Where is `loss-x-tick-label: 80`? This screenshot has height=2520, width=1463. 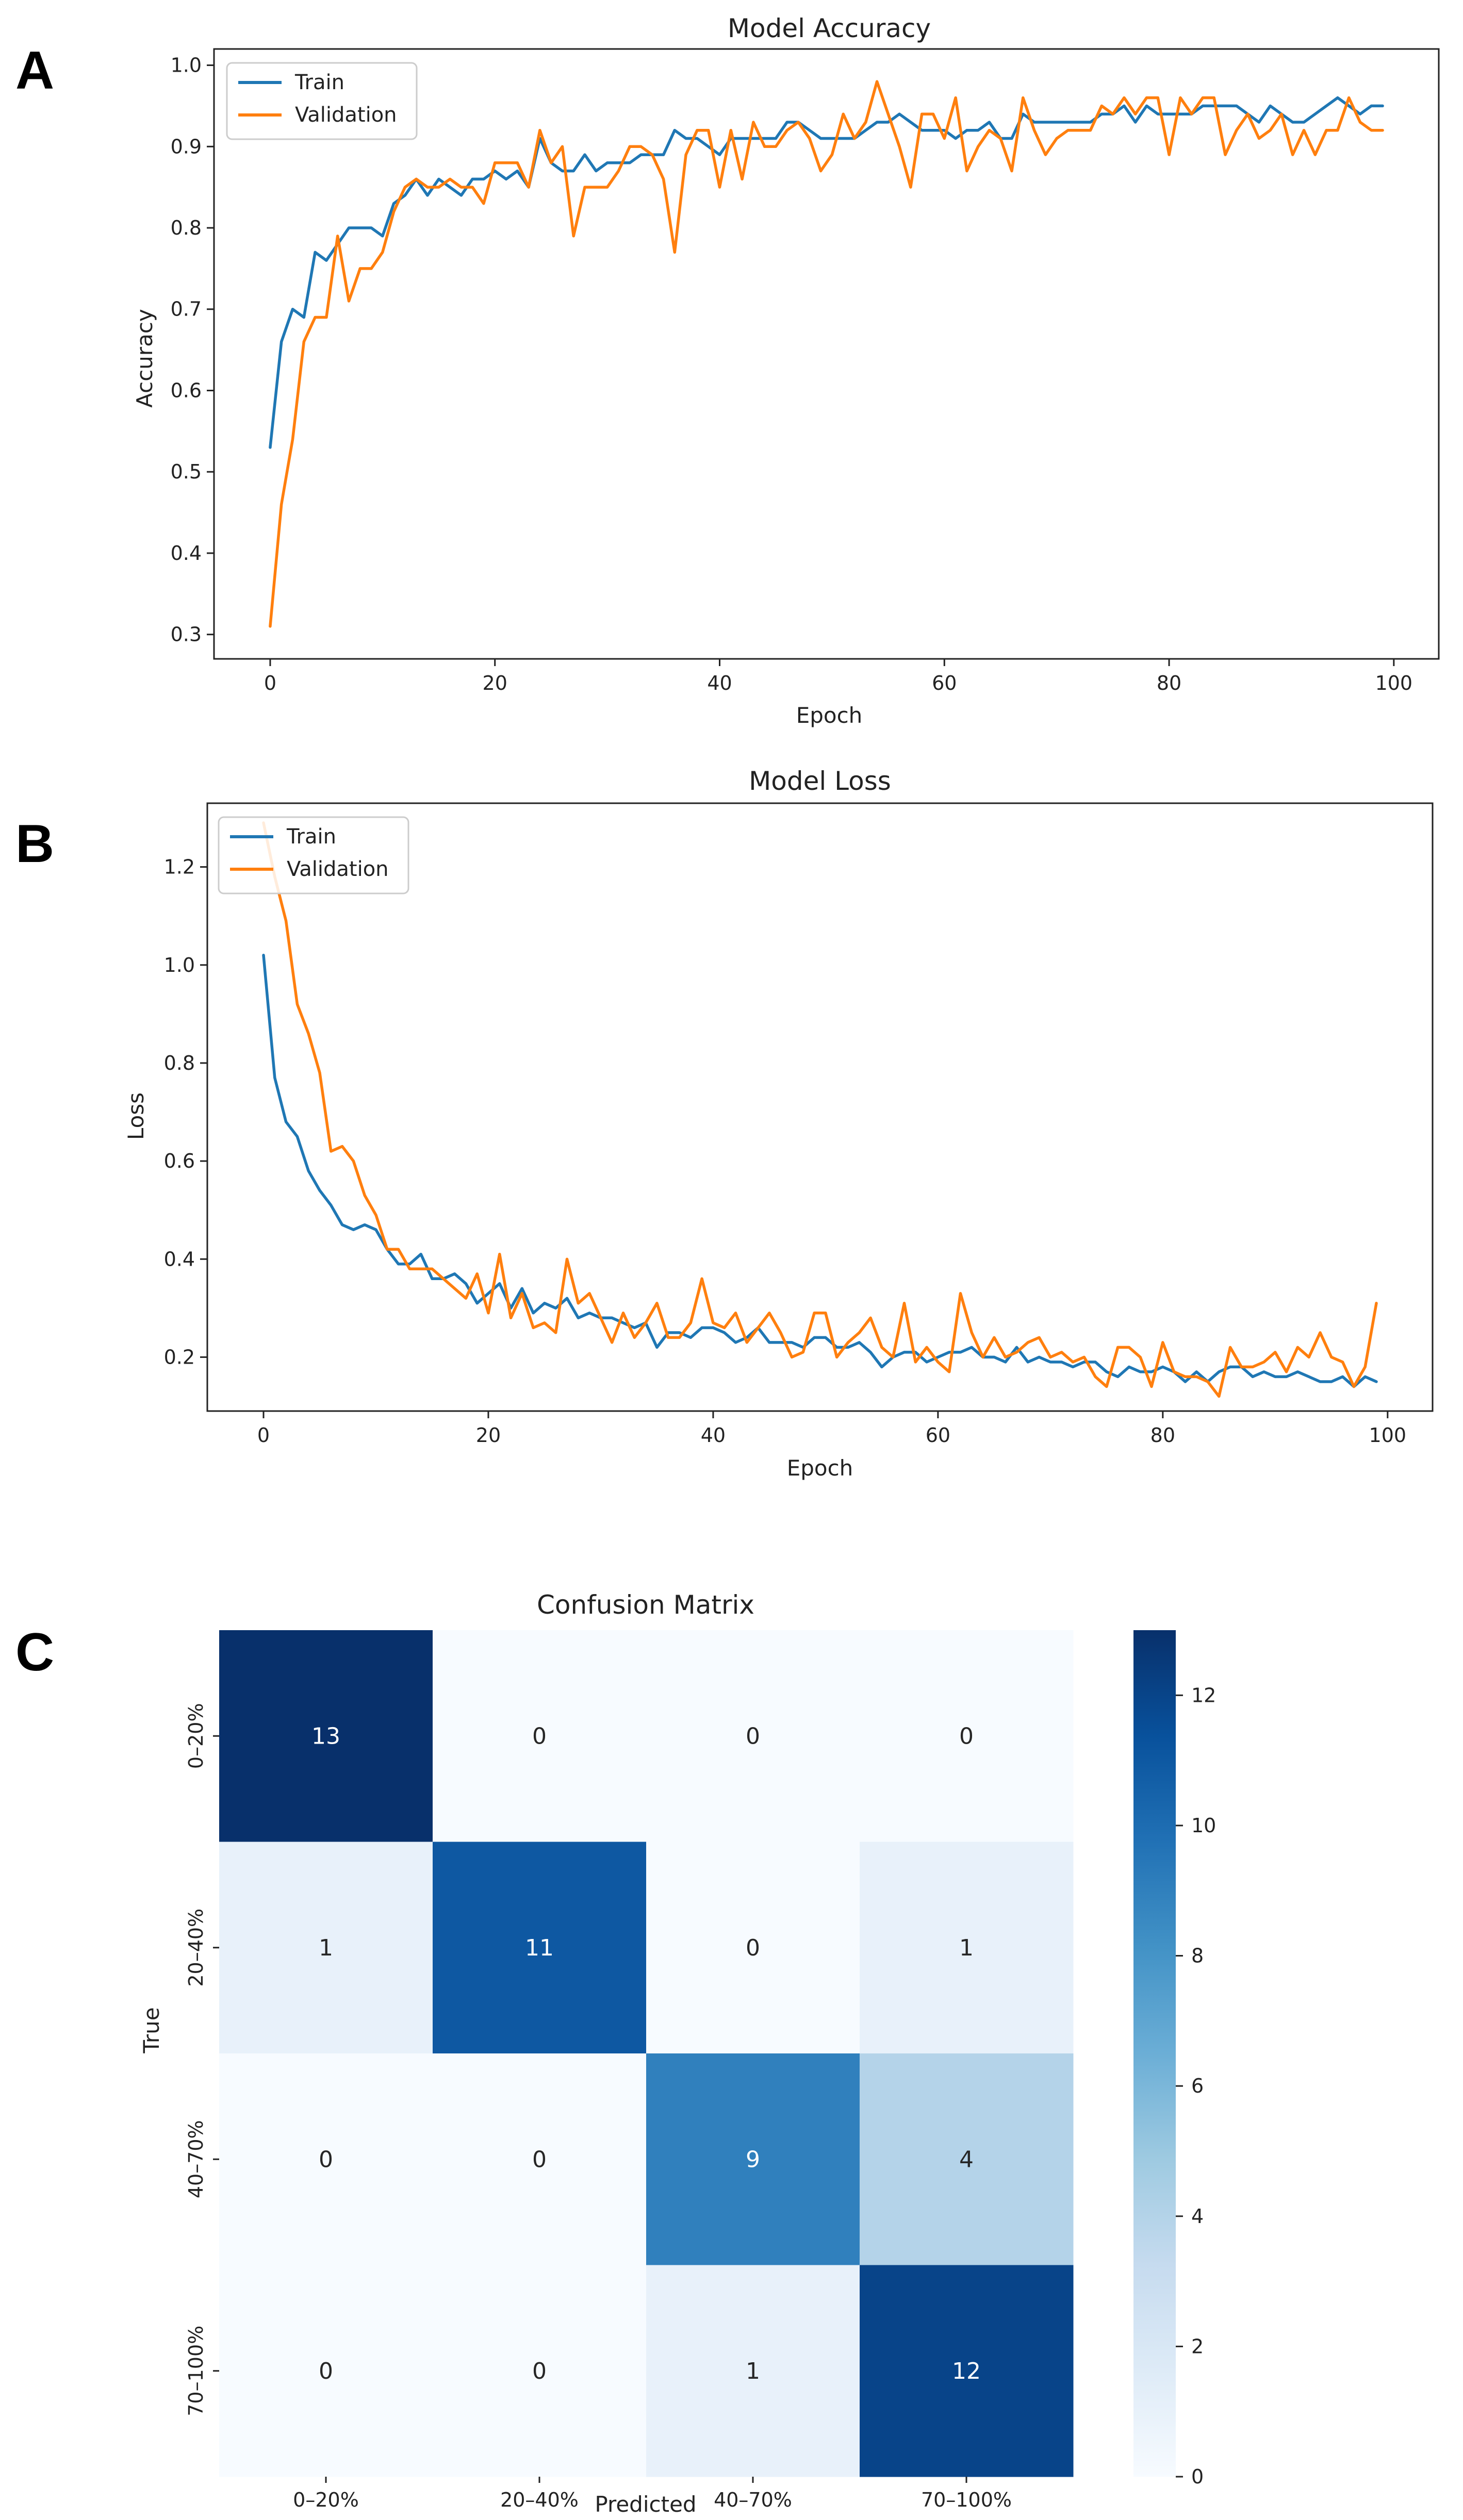
loss-x-tick-label: 80 is located at coordinates (1163, 1435).